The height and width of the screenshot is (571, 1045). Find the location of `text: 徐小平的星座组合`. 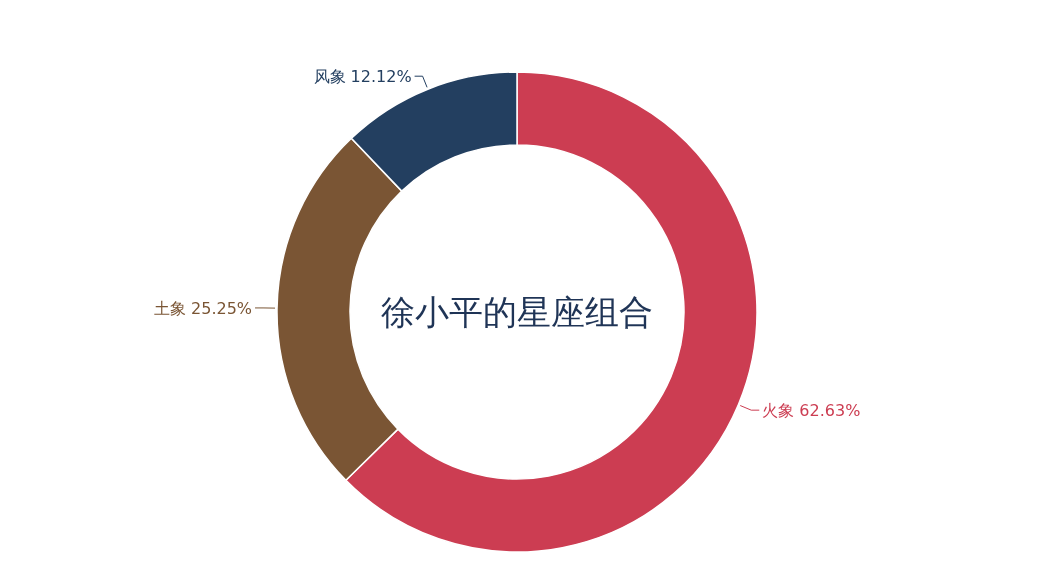

text: 徐小平的星座组合 is located at coordinates (517, 312).